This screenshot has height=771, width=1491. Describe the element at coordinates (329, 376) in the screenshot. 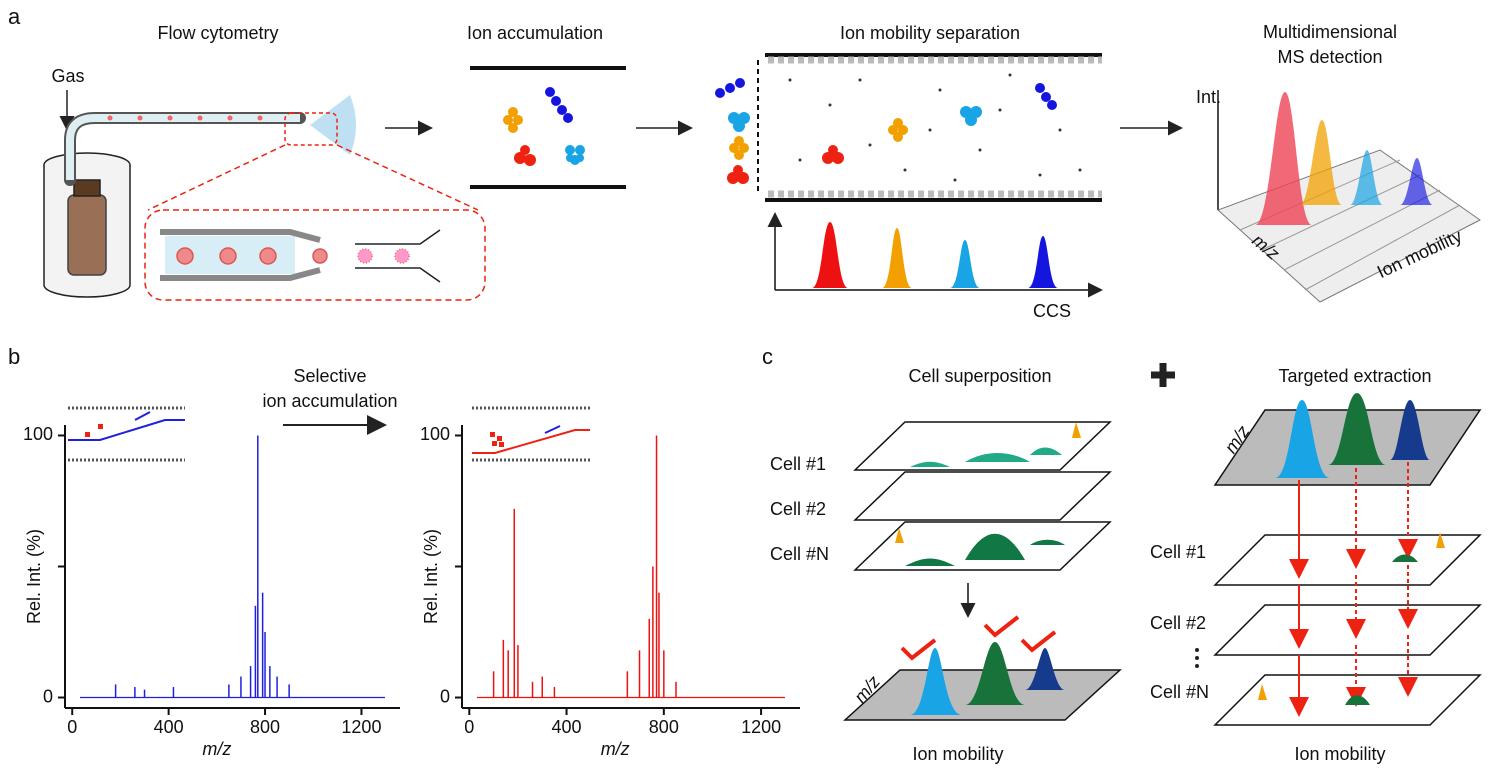

I see `arrow-text: Selective` at that location.